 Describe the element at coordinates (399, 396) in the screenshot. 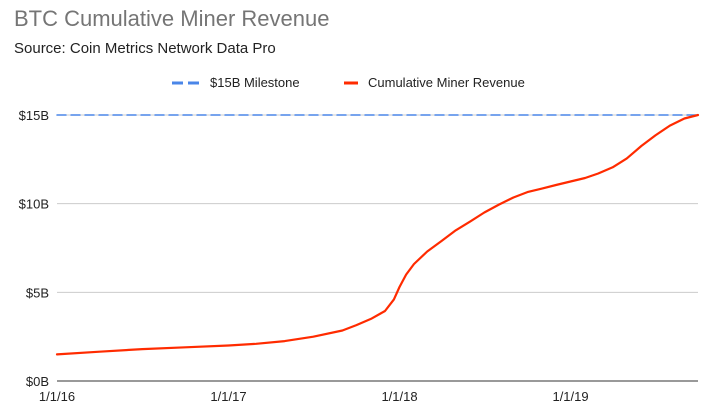

I see `x-tick-label: 1/1/18` at that location.